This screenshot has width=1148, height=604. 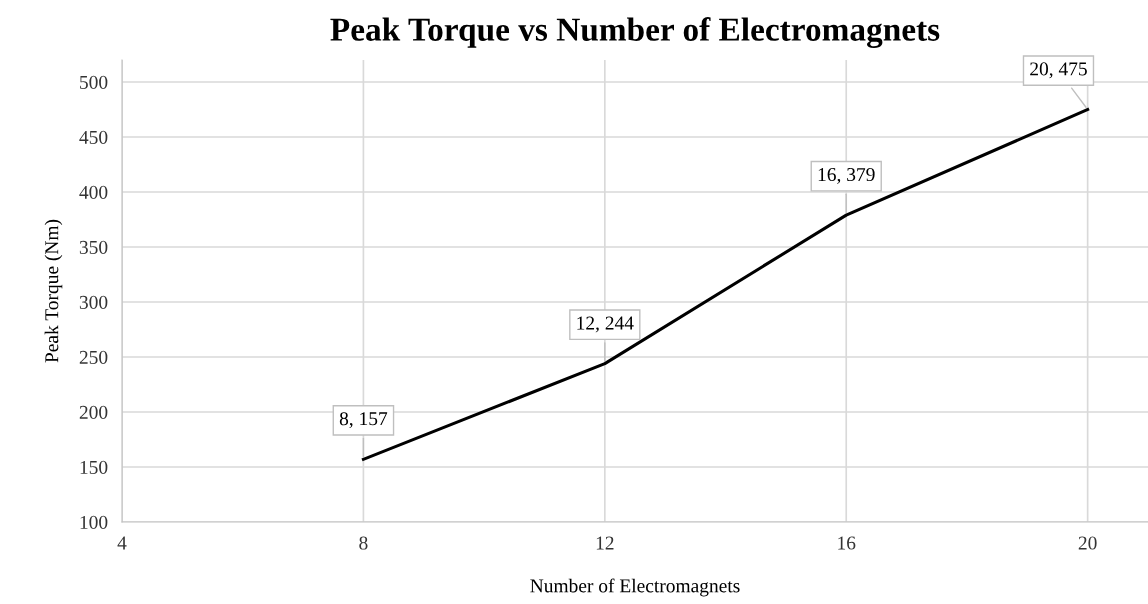 I want to click on annotation: 8, 157, so click(x=363, y=420).